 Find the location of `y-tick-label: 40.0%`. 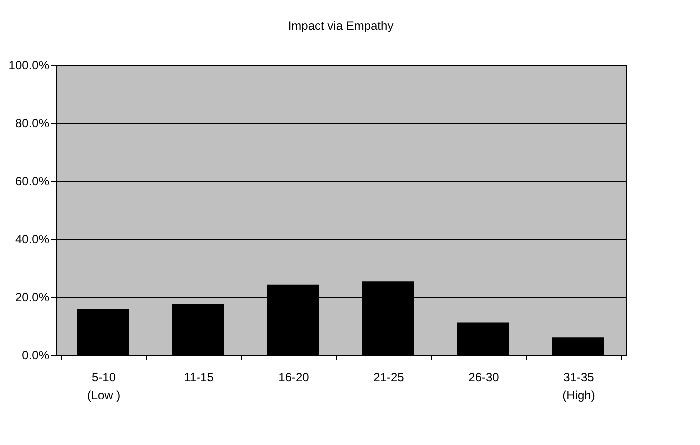

y-tick-label: 40.0% is located at coordinates (32, 239).